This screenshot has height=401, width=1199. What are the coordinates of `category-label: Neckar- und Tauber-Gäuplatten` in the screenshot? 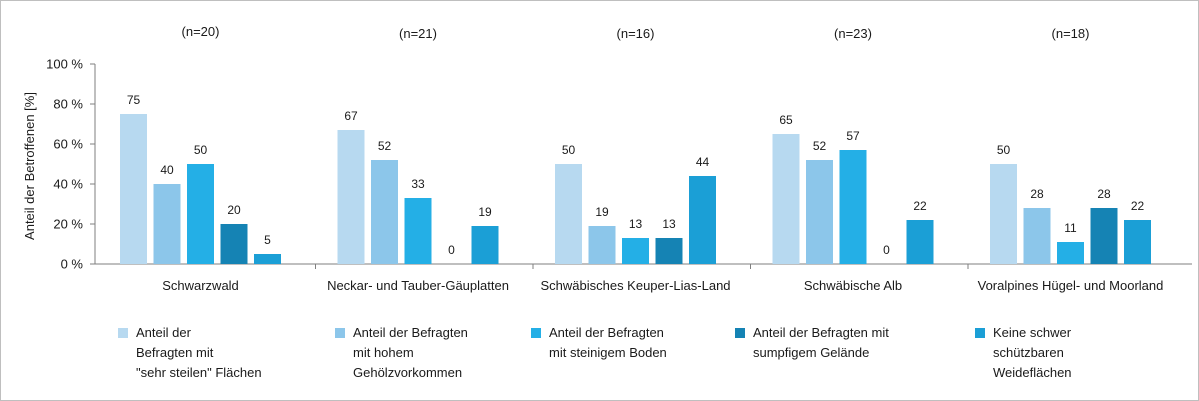 It's located at (418, 285).